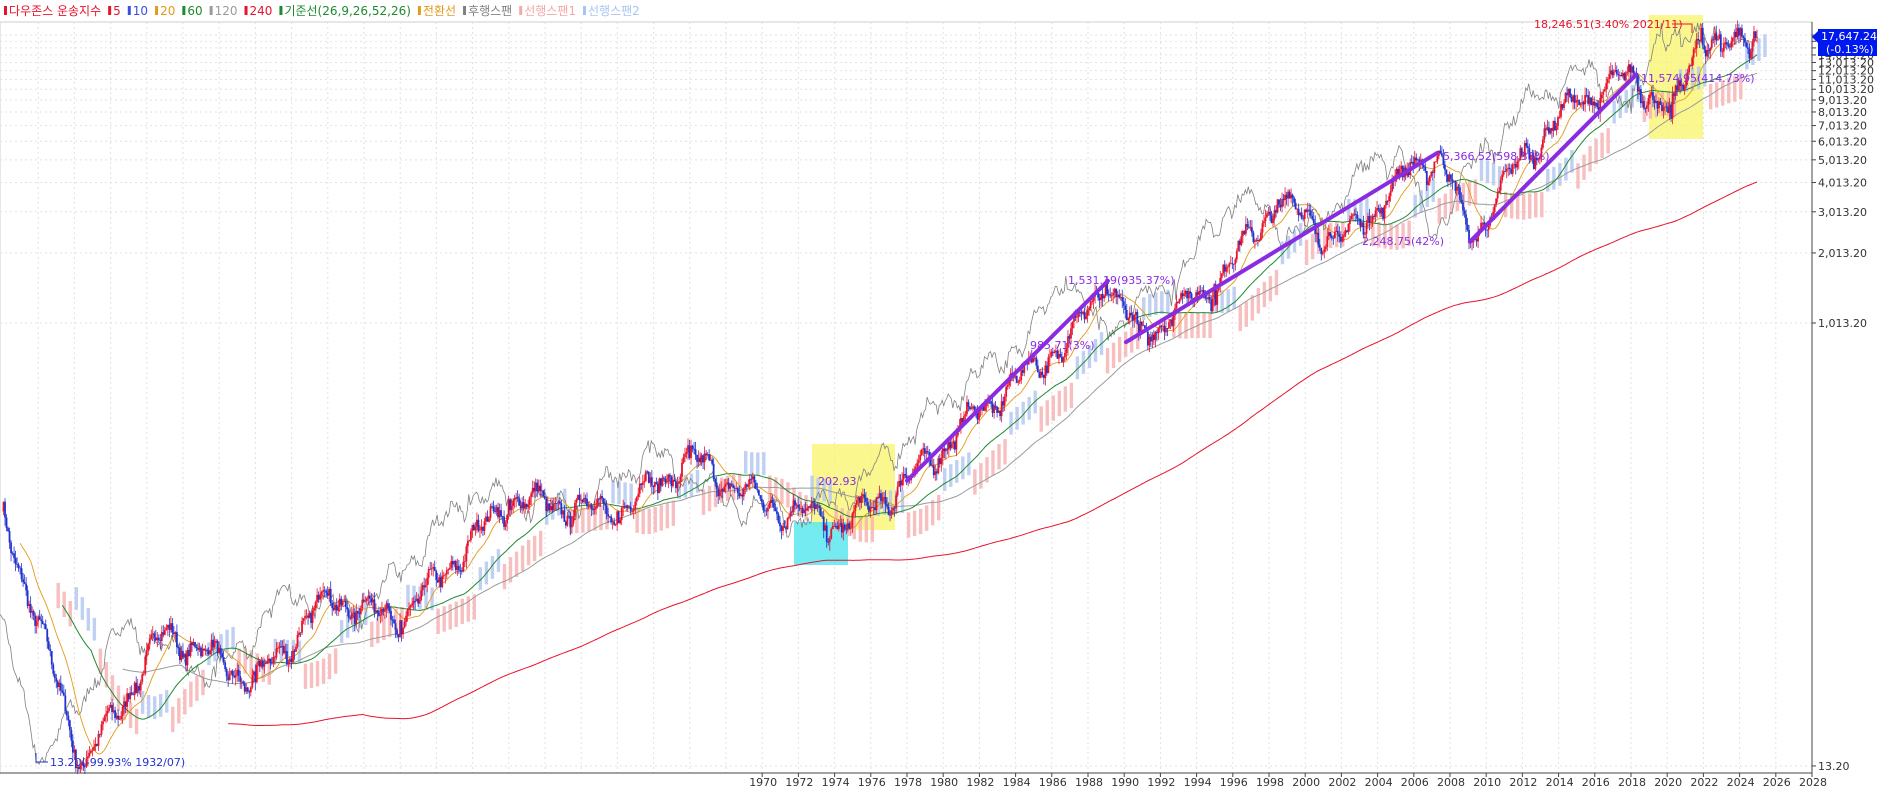  I want to click on x-tick-label: 1972, so click(799, 782).